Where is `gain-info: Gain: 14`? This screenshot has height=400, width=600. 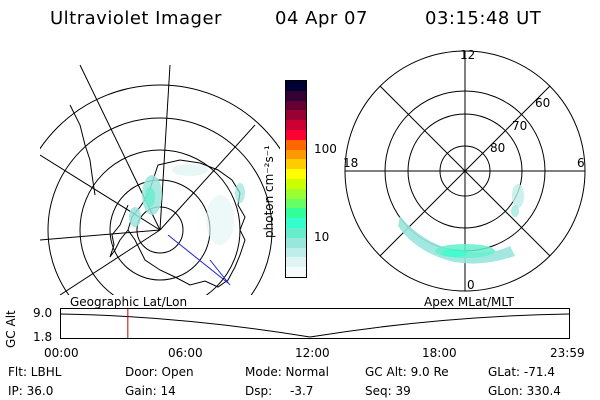 gain-info: Gain: 14 is located at coordinates (150, 391).